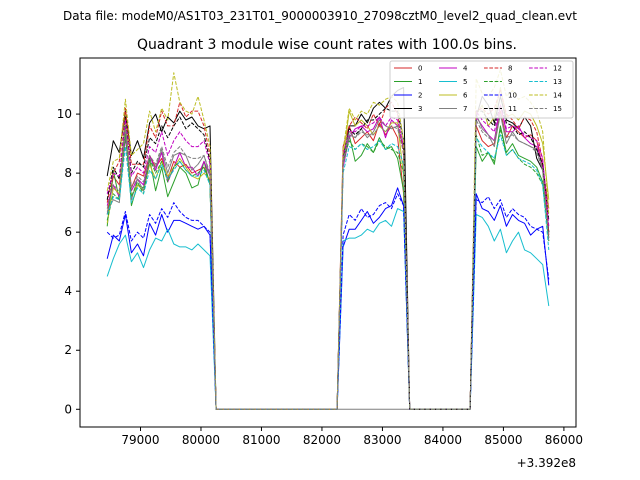 Image resolution: width=640 pixels, height=480 pixels. Describe the element at coordinates (465, 96) in the screenshot. I see `legend-label-6: 6` at that location.